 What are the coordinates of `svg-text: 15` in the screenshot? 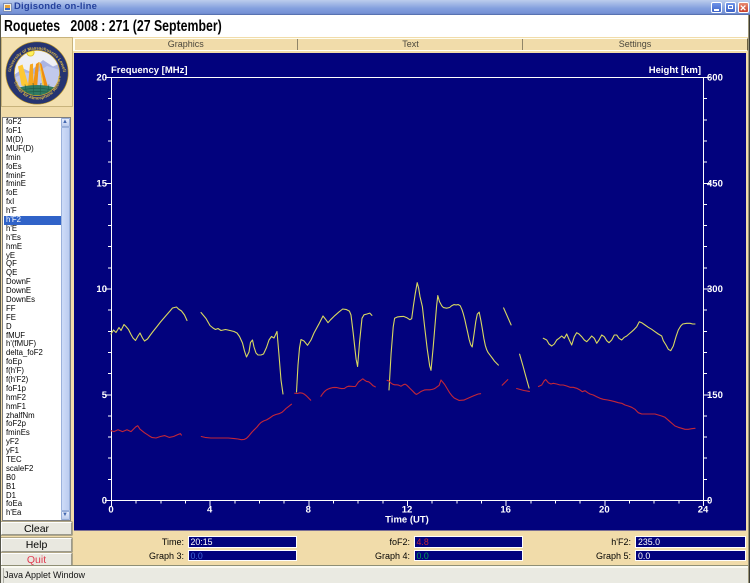 It's located at (101, 183).